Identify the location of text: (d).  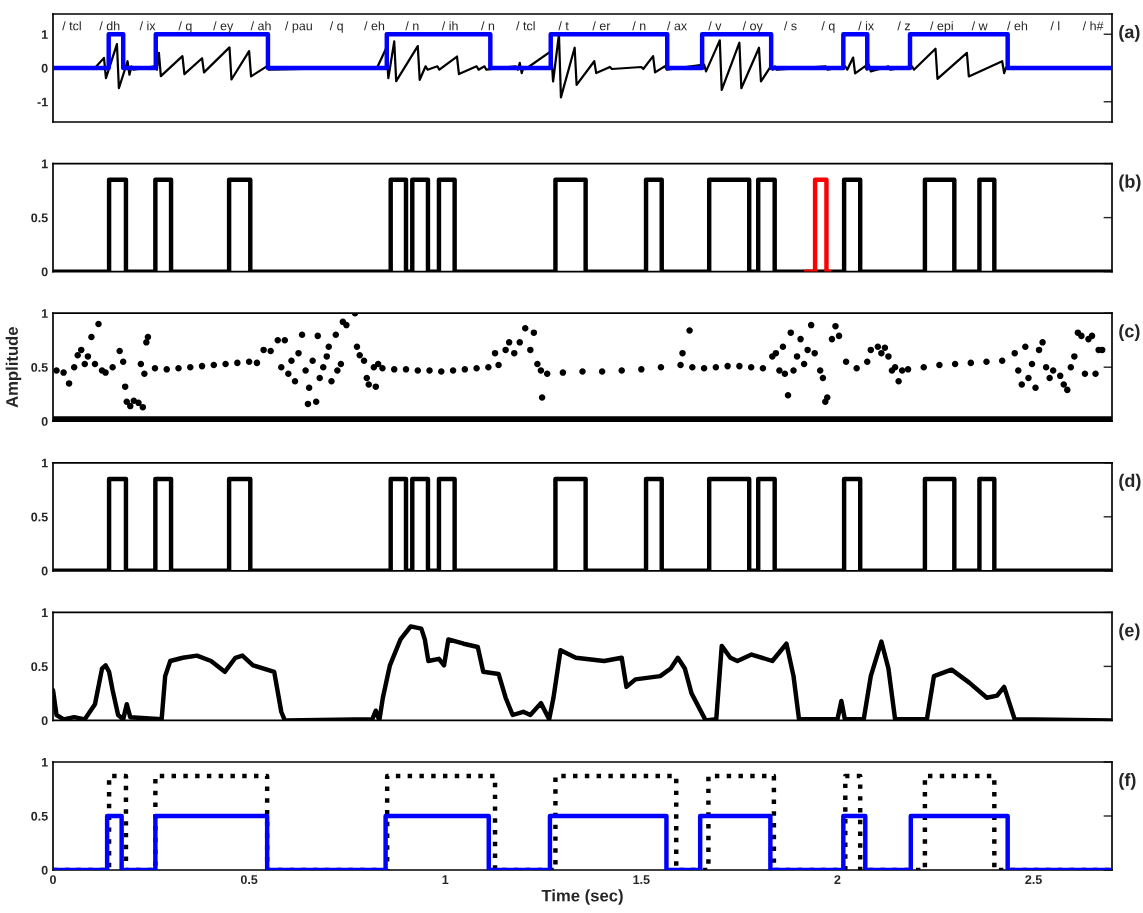
(1130, 482).